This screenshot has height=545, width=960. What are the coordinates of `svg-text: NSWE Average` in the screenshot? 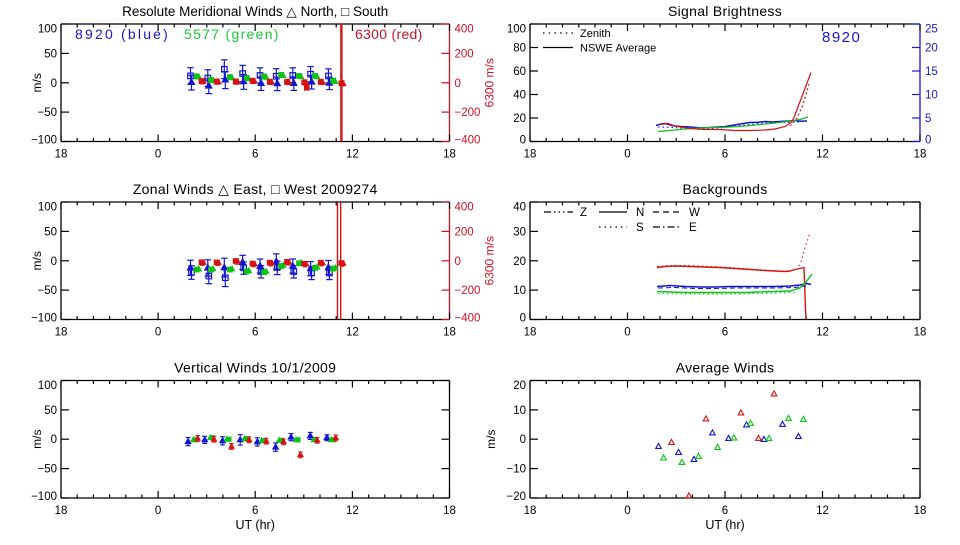 It's located at (618, 49).